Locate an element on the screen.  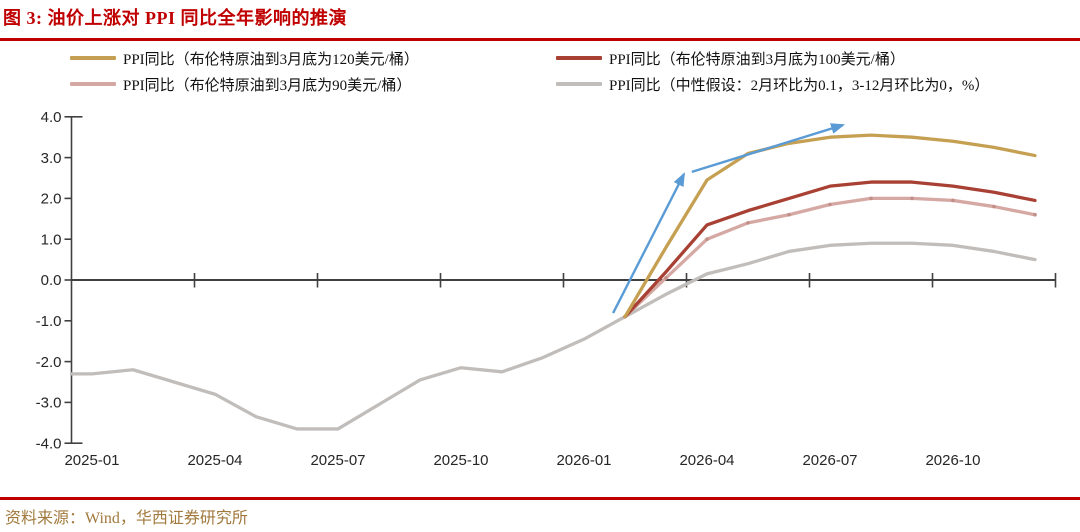
x-axis-tick-label: 2026-04 is located at coordinates (706, 460).